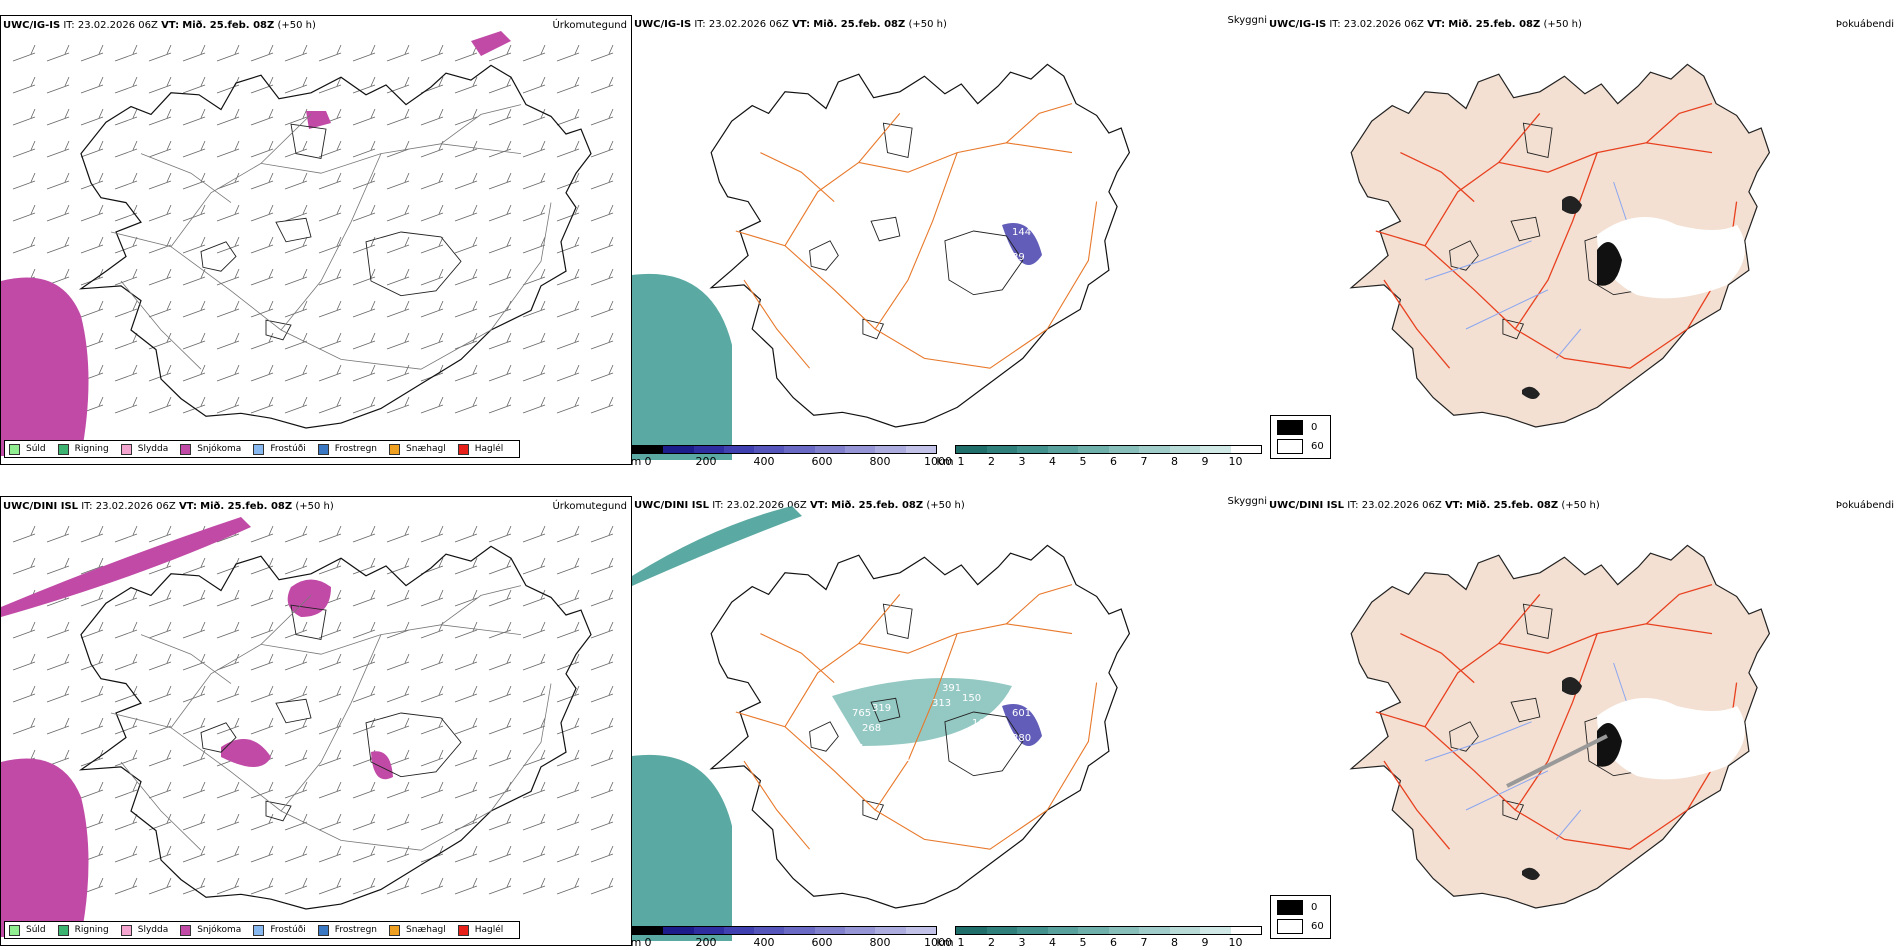  I want to click on fog-legend-swatch, so click(1290, 907).